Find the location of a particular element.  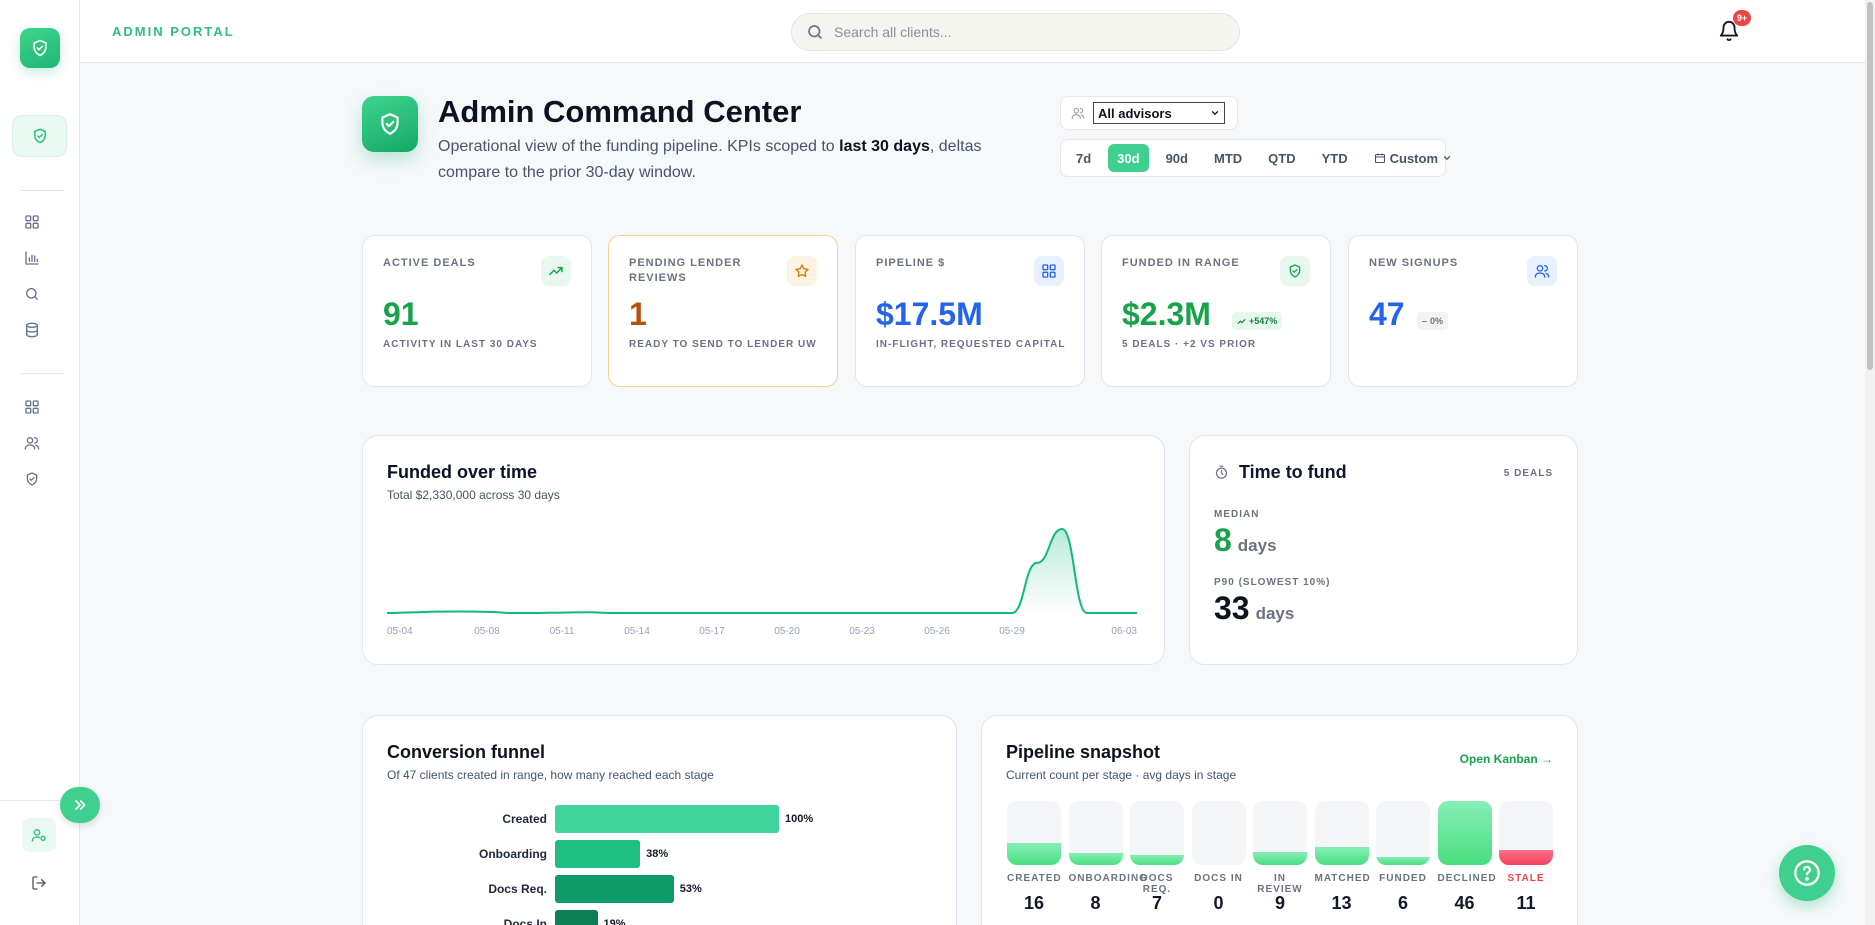

advisor-select-value: All advisors is located at coordinates (1135, 113).